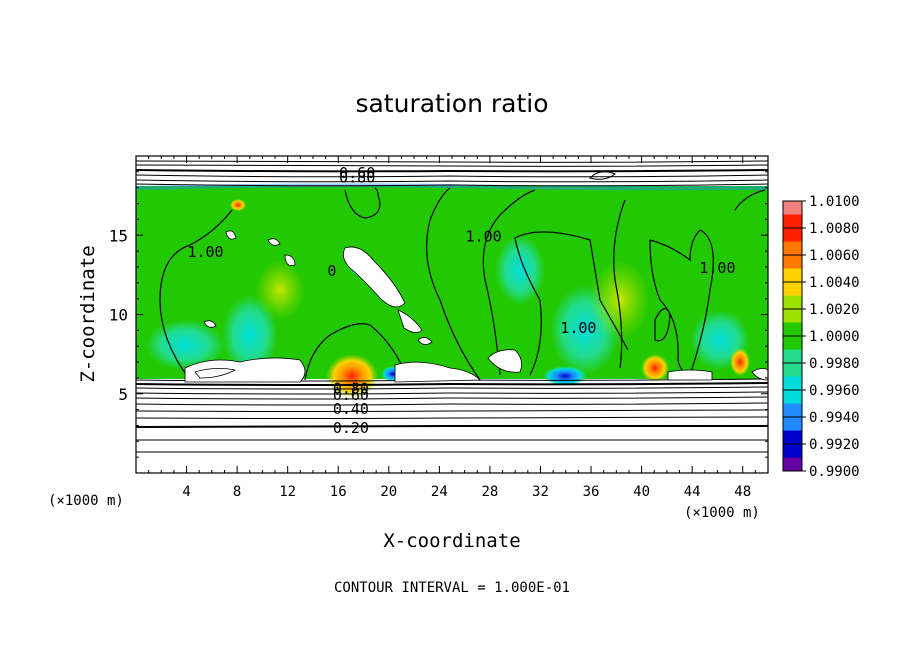 This screenshot has width=904, height=654. What do you see at coordinates (123, 394) in the screenshot?
I see `y-tick-label: 5` at bounding box center [123, 394].